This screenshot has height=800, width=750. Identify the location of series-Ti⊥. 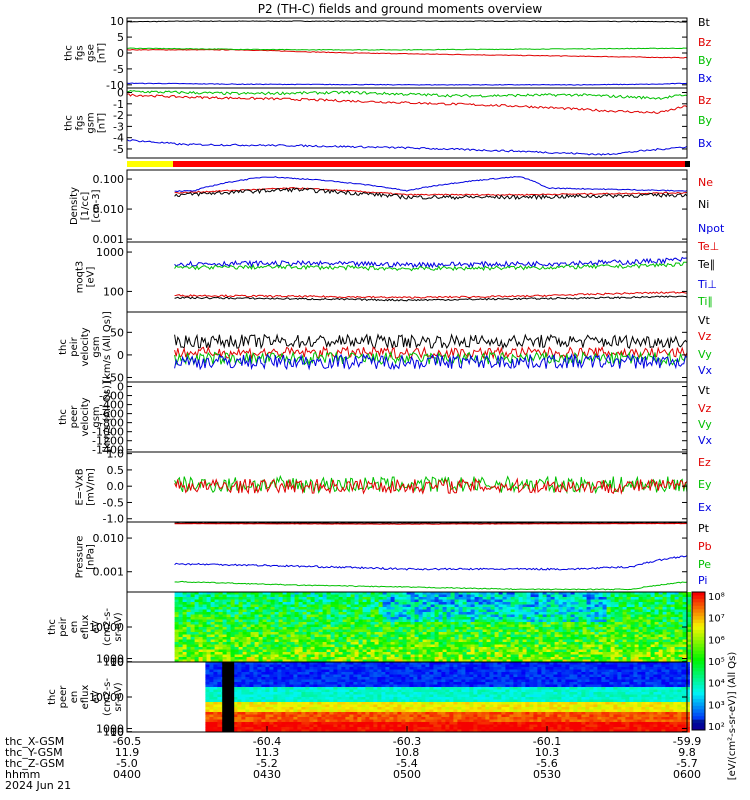
(431, 262).